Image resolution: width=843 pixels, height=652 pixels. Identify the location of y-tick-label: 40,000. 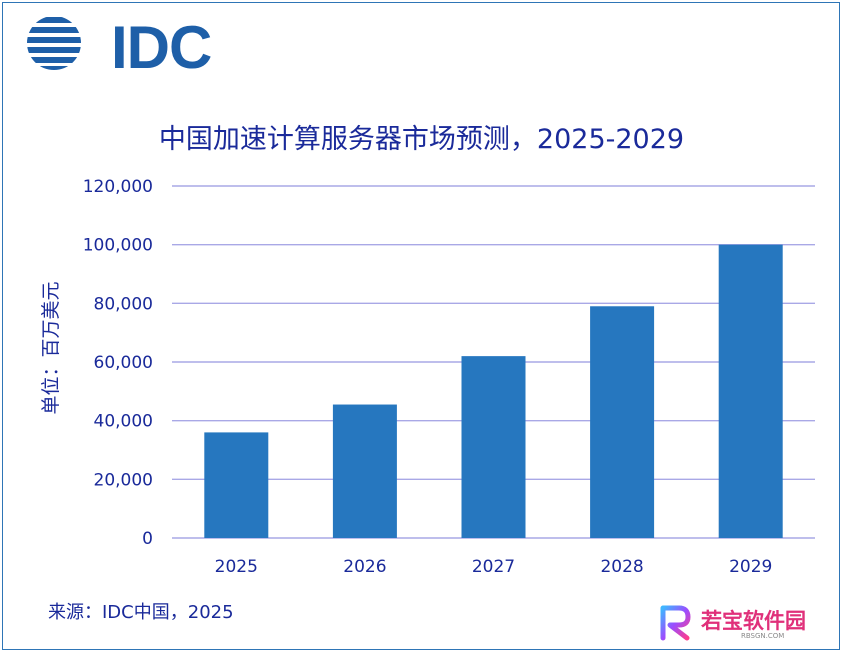
(123, 422).